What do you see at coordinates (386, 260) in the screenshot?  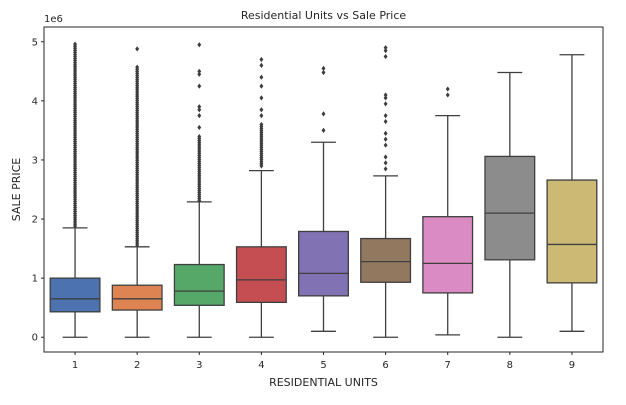 I see `box-6-iqr` at bounding box center [386, 260].